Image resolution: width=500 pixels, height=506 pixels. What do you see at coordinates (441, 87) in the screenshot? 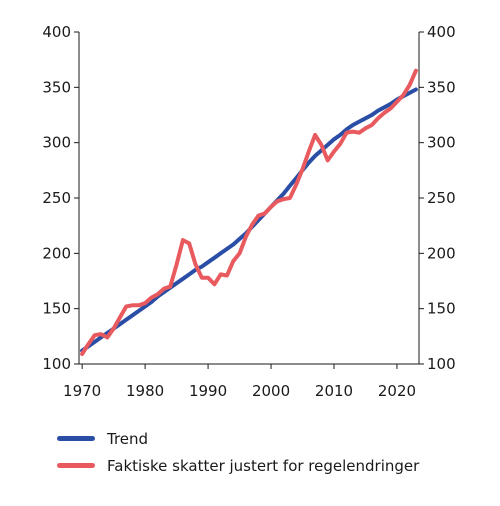
I see `y-tick-label-right: 350` at bounding box center [441, 87].